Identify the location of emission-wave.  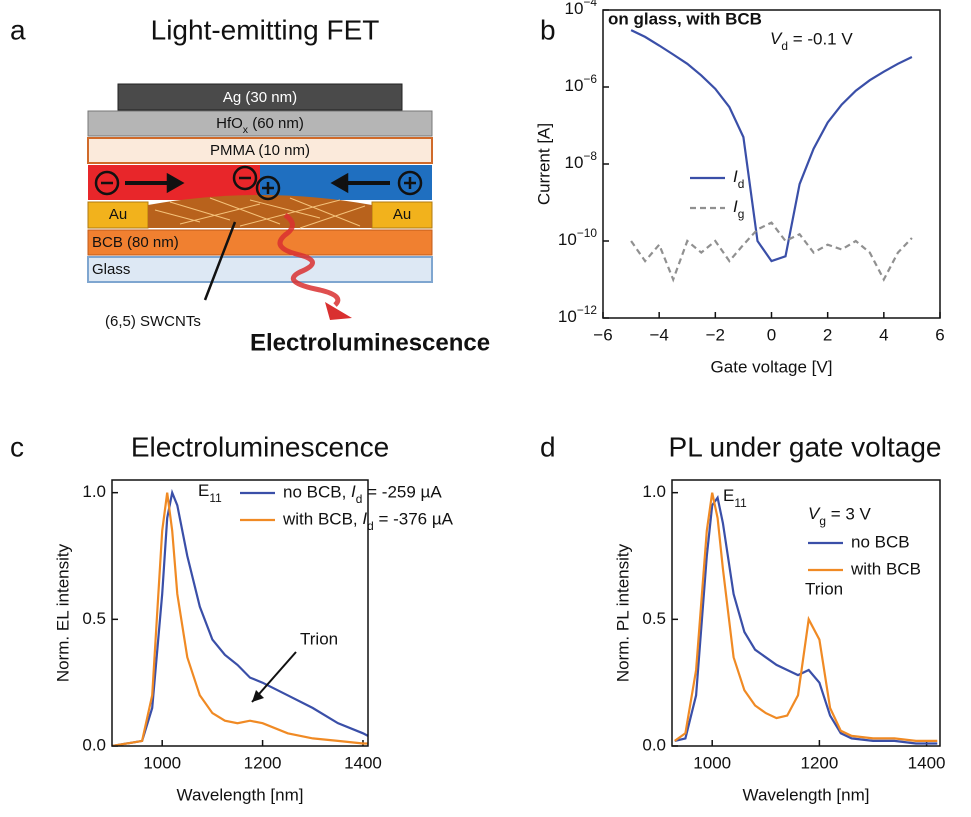
(309, 259).